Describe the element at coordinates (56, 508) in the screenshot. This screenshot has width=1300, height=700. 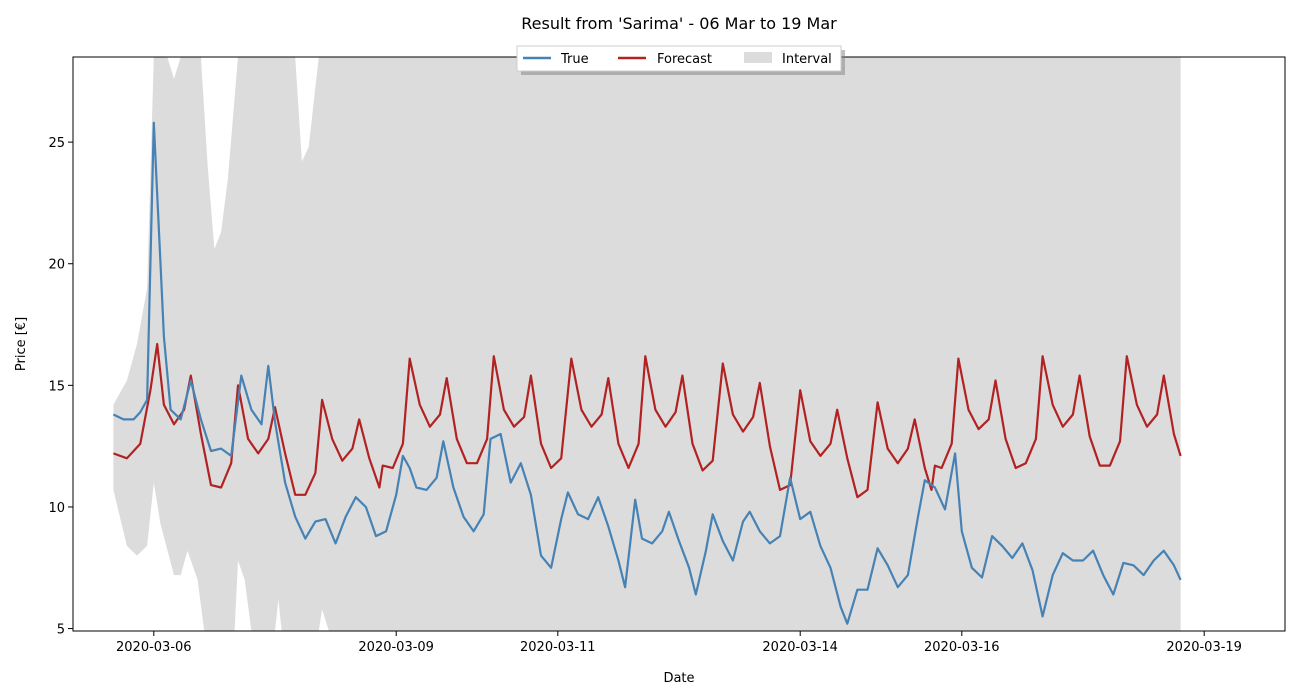
I see `y-tick-label: 10` at that location.